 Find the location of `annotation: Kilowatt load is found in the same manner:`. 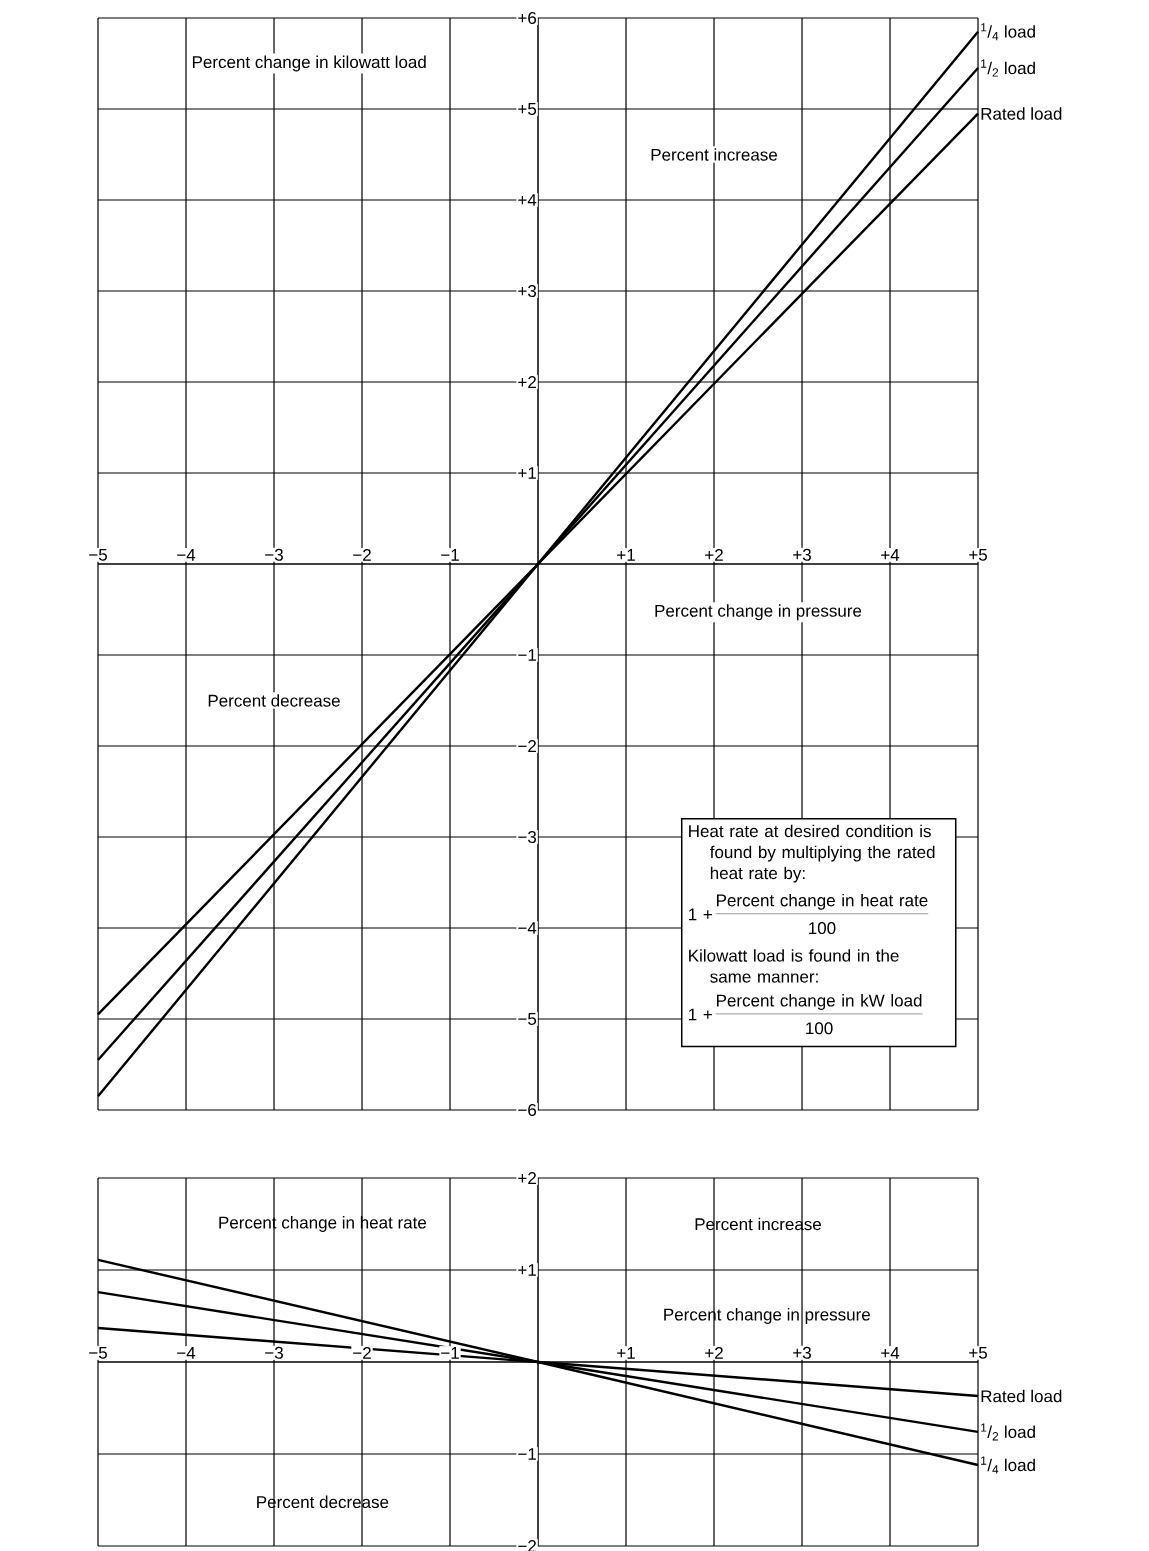

annotation: Kilowatt load is found in the same manner: is located at coordinates (794, 966).